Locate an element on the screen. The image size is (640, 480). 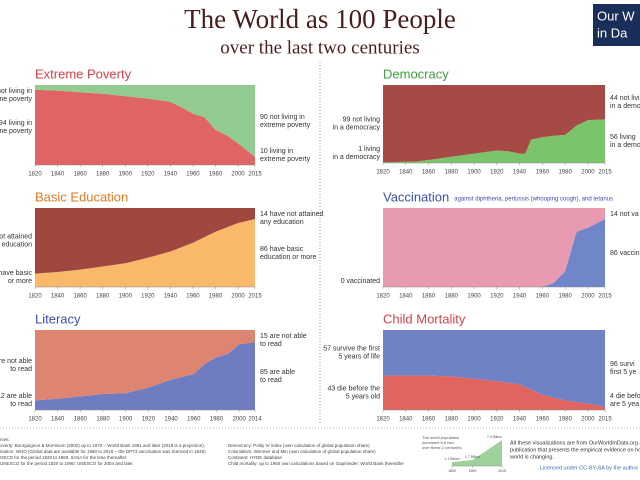
series-label: 44 not livi is located at coordinates (625, 98).